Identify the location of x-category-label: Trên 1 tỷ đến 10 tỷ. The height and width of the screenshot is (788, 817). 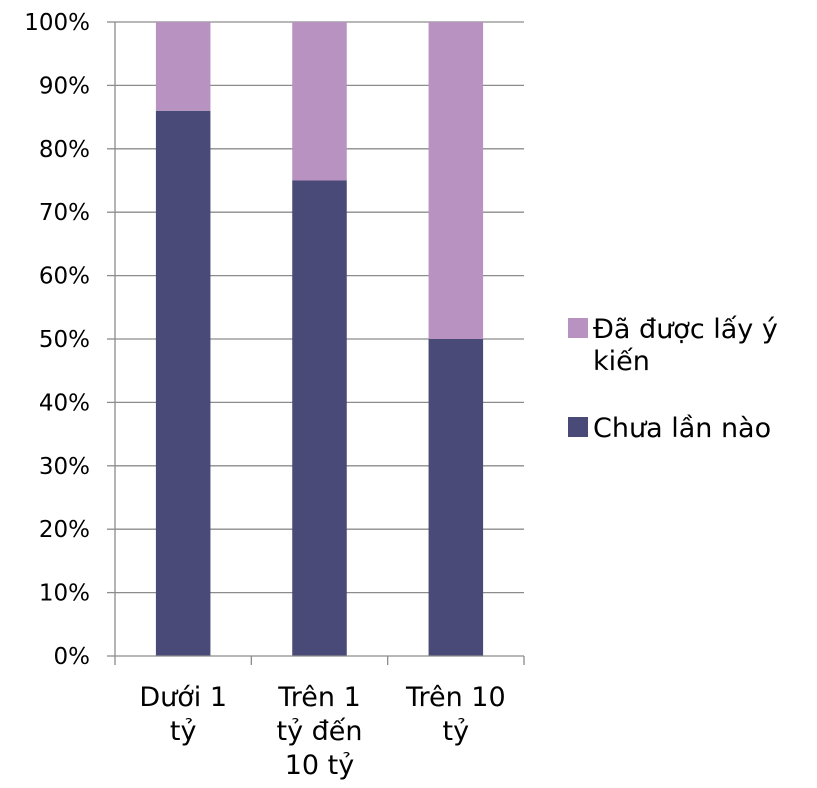
(319, 731).